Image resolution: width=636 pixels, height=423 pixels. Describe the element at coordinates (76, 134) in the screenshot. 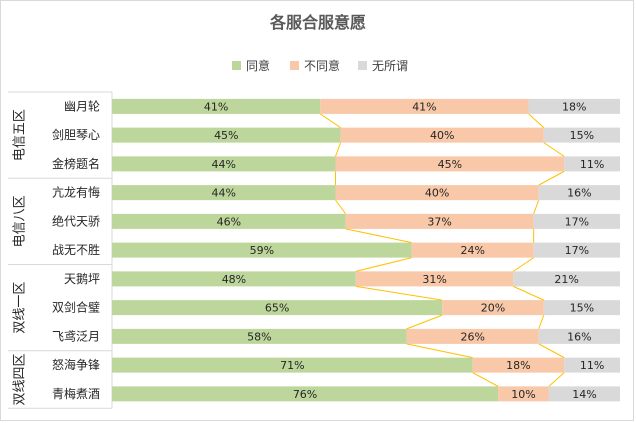

I see `category-label-1: 剑胆琴心` at that location.